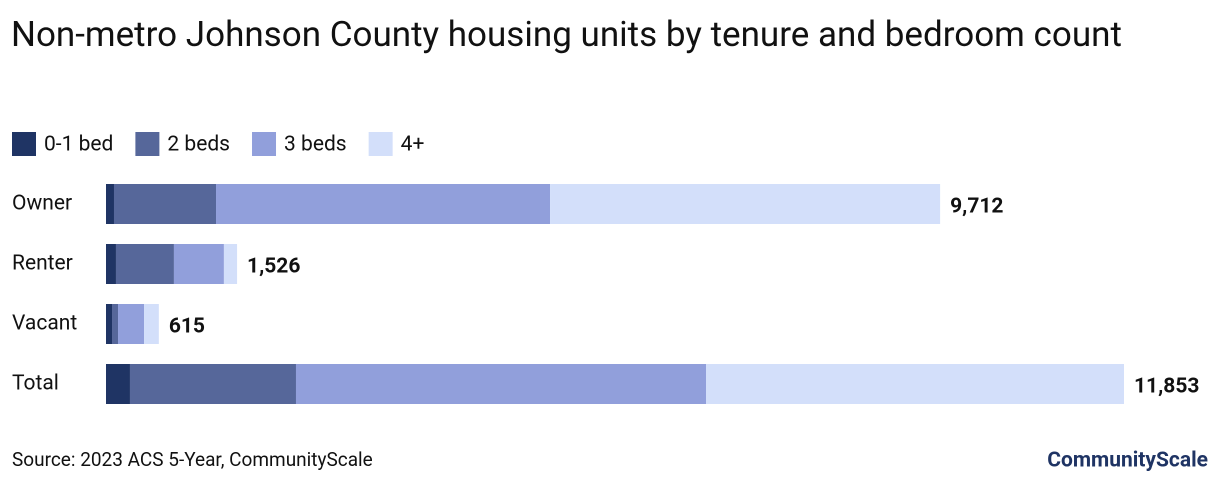 The image size is (1220, 484). I want to click on brand-logo: CommunityScale, so click(1127, 461).